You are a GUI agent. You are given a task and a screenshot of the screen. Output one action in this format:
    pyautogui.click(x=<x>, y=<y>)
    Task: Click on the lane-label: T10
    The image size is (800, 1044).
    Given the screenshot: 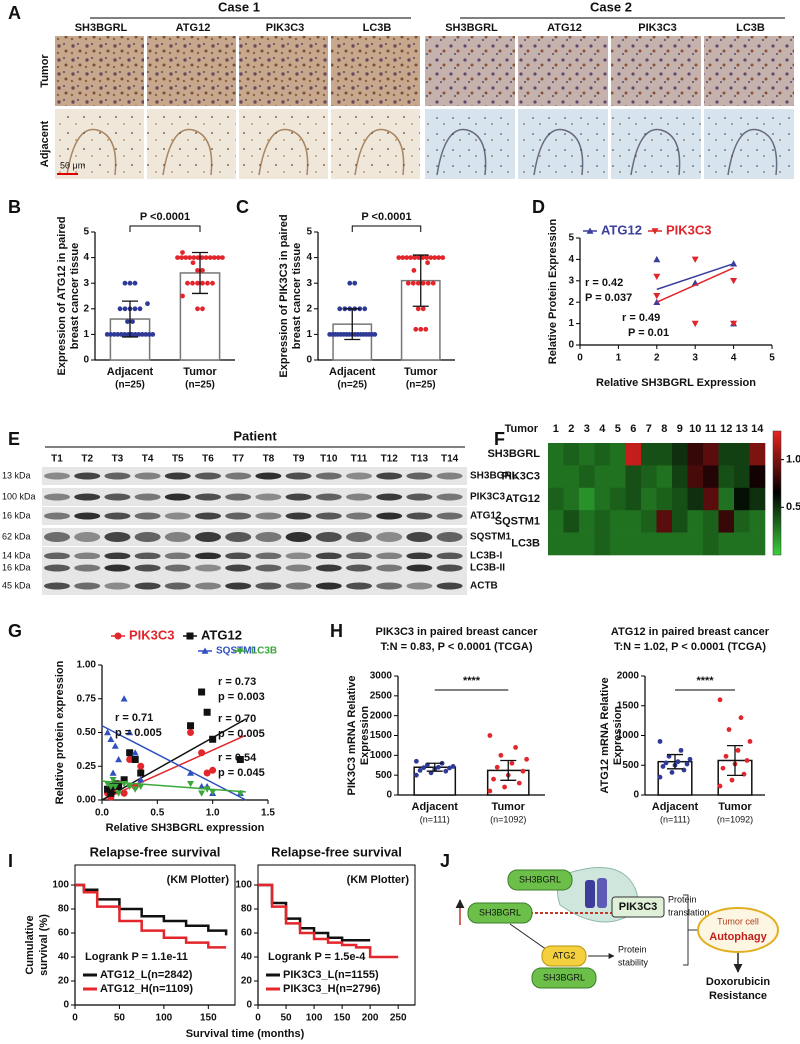 What is the action you would take?
    pyautogui.click(x=329, y=459)
    